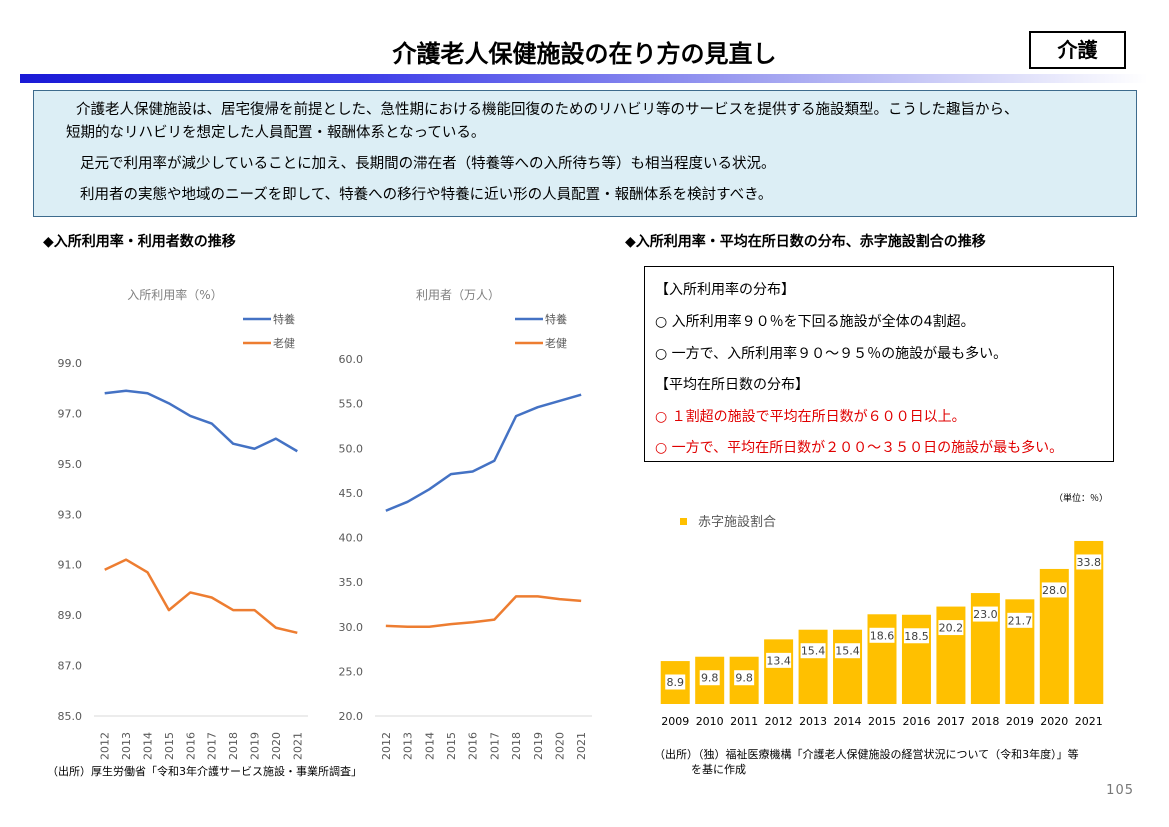  I want to click on y-tick-label: 50.0, so click(351, 448).